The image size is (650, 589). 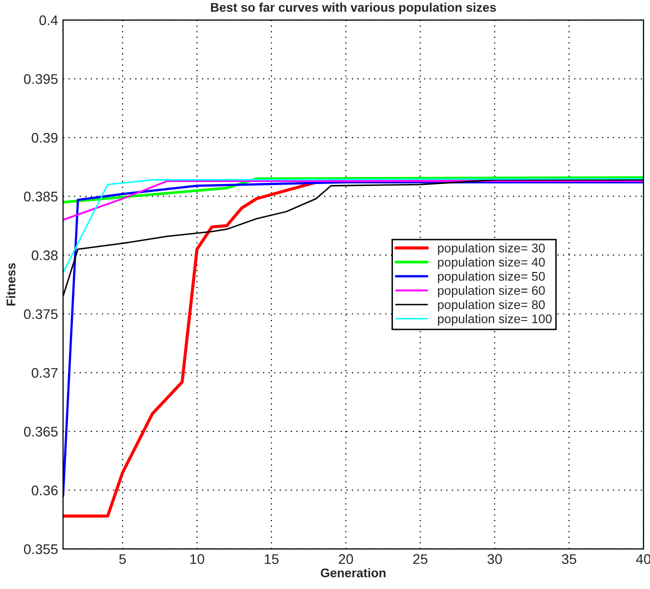 What do you see at coordinates (41, 549) in the screenshot?
I see `y-tick-label: 0.355` at bounding box center [41, 549].